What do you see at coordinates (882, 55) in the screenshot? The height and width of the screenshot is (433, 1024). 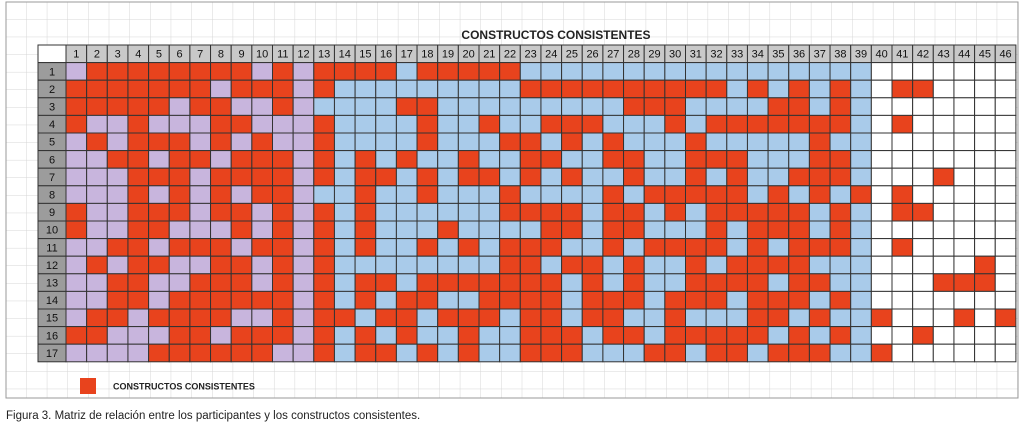 I see `column-header: 40` at bounding box center [882, 55].